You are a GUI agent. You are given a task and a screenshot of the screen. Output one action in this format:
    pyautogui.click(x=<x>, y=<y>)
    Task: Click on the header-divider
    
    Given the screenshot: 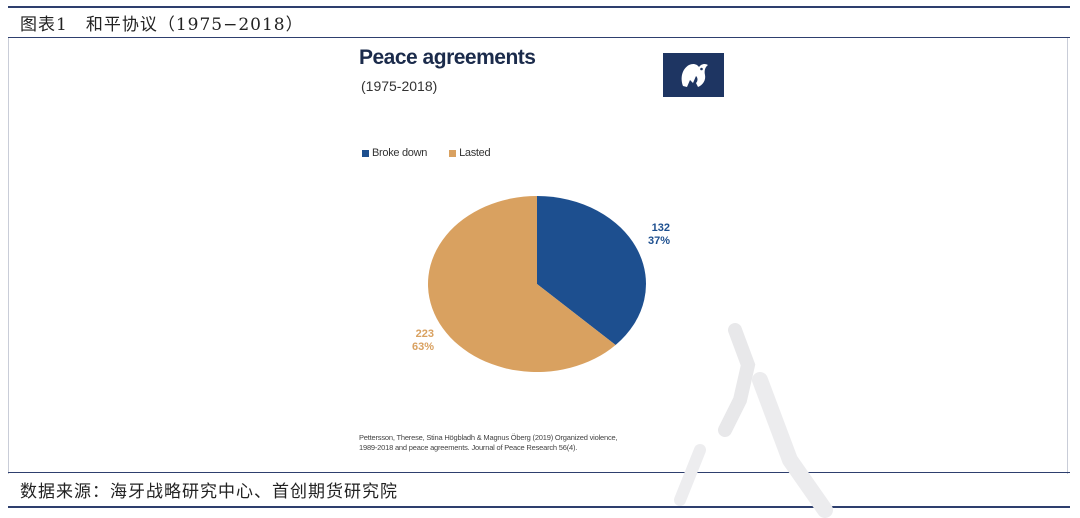 What is the action you would take?
    pyautogui.click(x=539, y=37)
    